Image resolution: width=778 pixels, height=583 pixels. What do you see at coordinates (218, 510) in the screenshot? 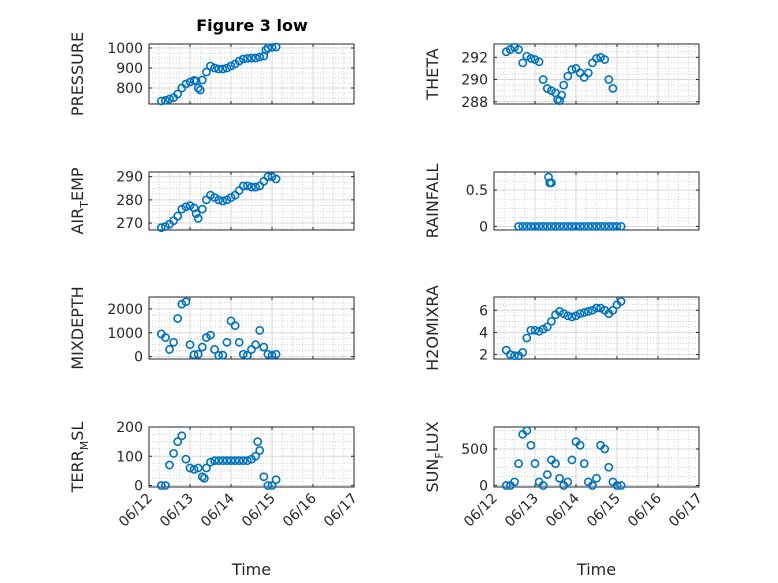
I see `x-tick-label: 06/14` at bounding box center [218, 510].